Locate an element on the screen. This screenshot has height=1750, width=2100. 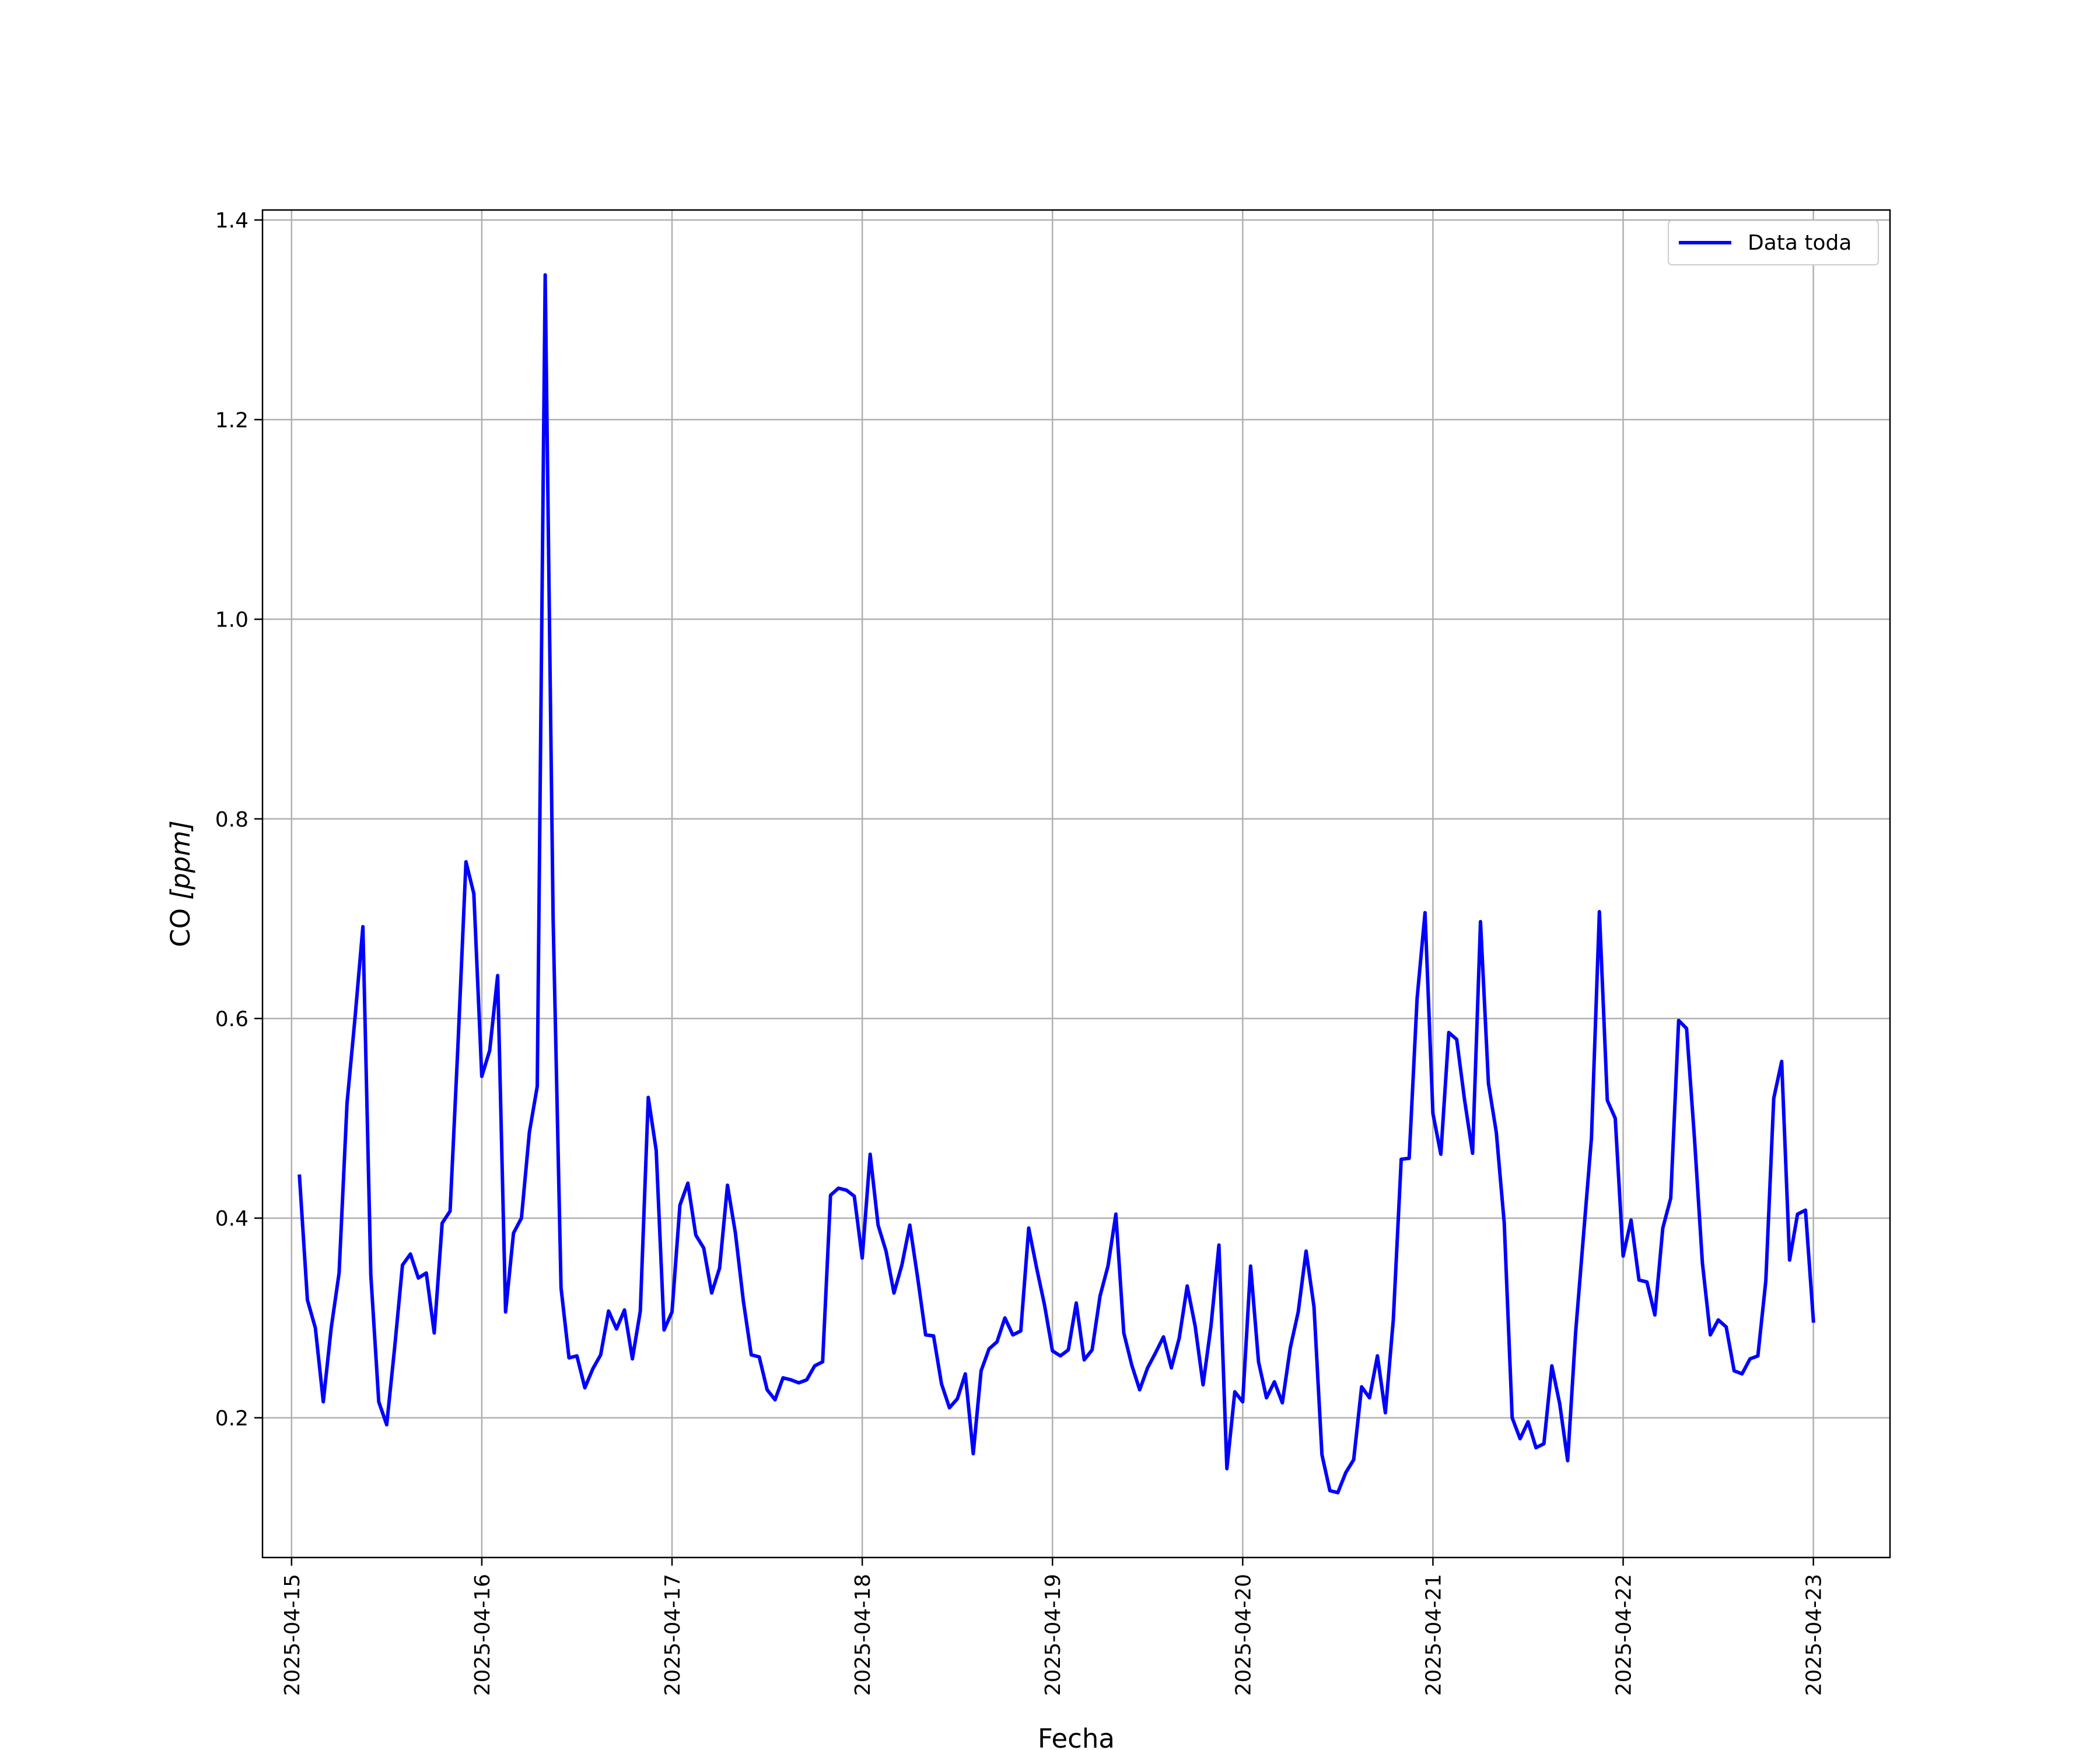
x-tick-label: 2025-04-20 is located at coordinates (1243, 1635).